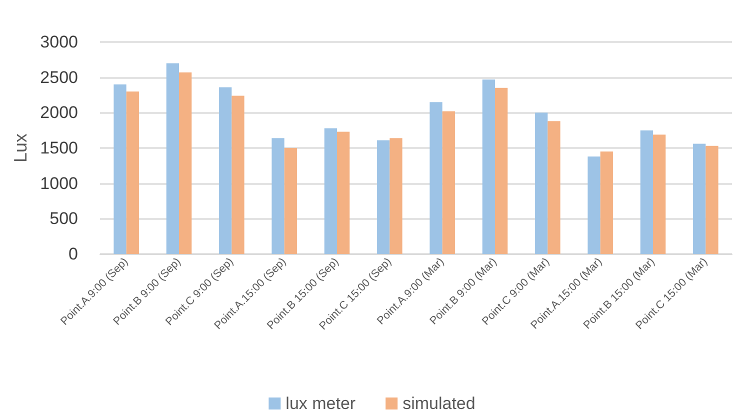 The width and height of the screenshot is (744, 417). What do you see at coordinates (64, 218) in the screenshot?
I see `y-tick-label: 500` at bounding box center [64, 218].